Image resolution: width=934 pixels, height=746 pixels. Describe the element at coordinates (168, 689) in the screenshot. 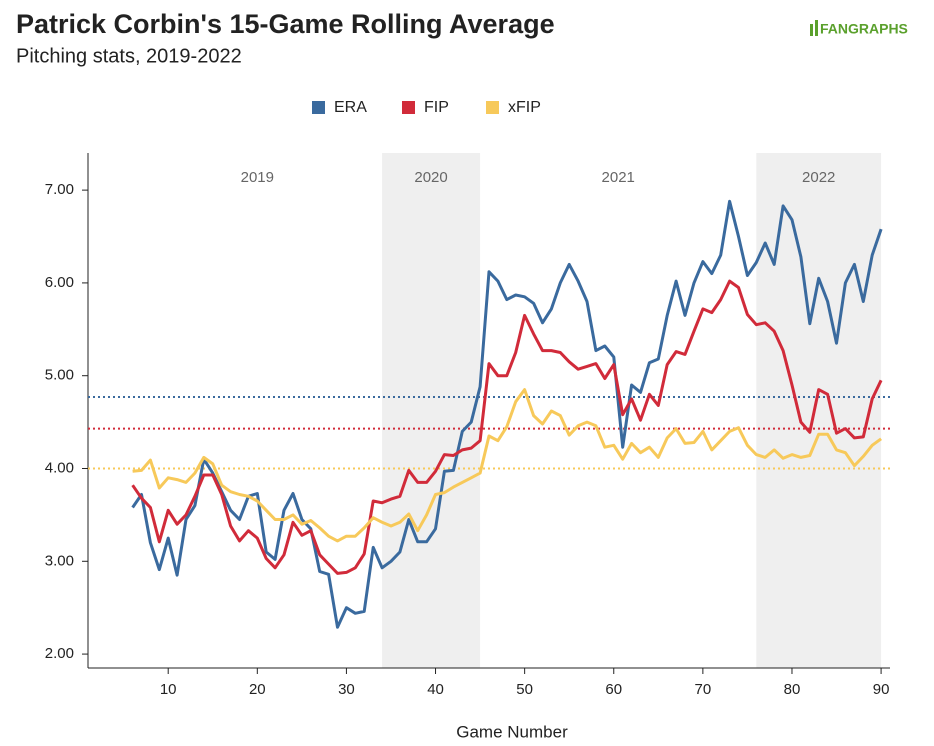

I see `x-tick-label: 10` at that location.